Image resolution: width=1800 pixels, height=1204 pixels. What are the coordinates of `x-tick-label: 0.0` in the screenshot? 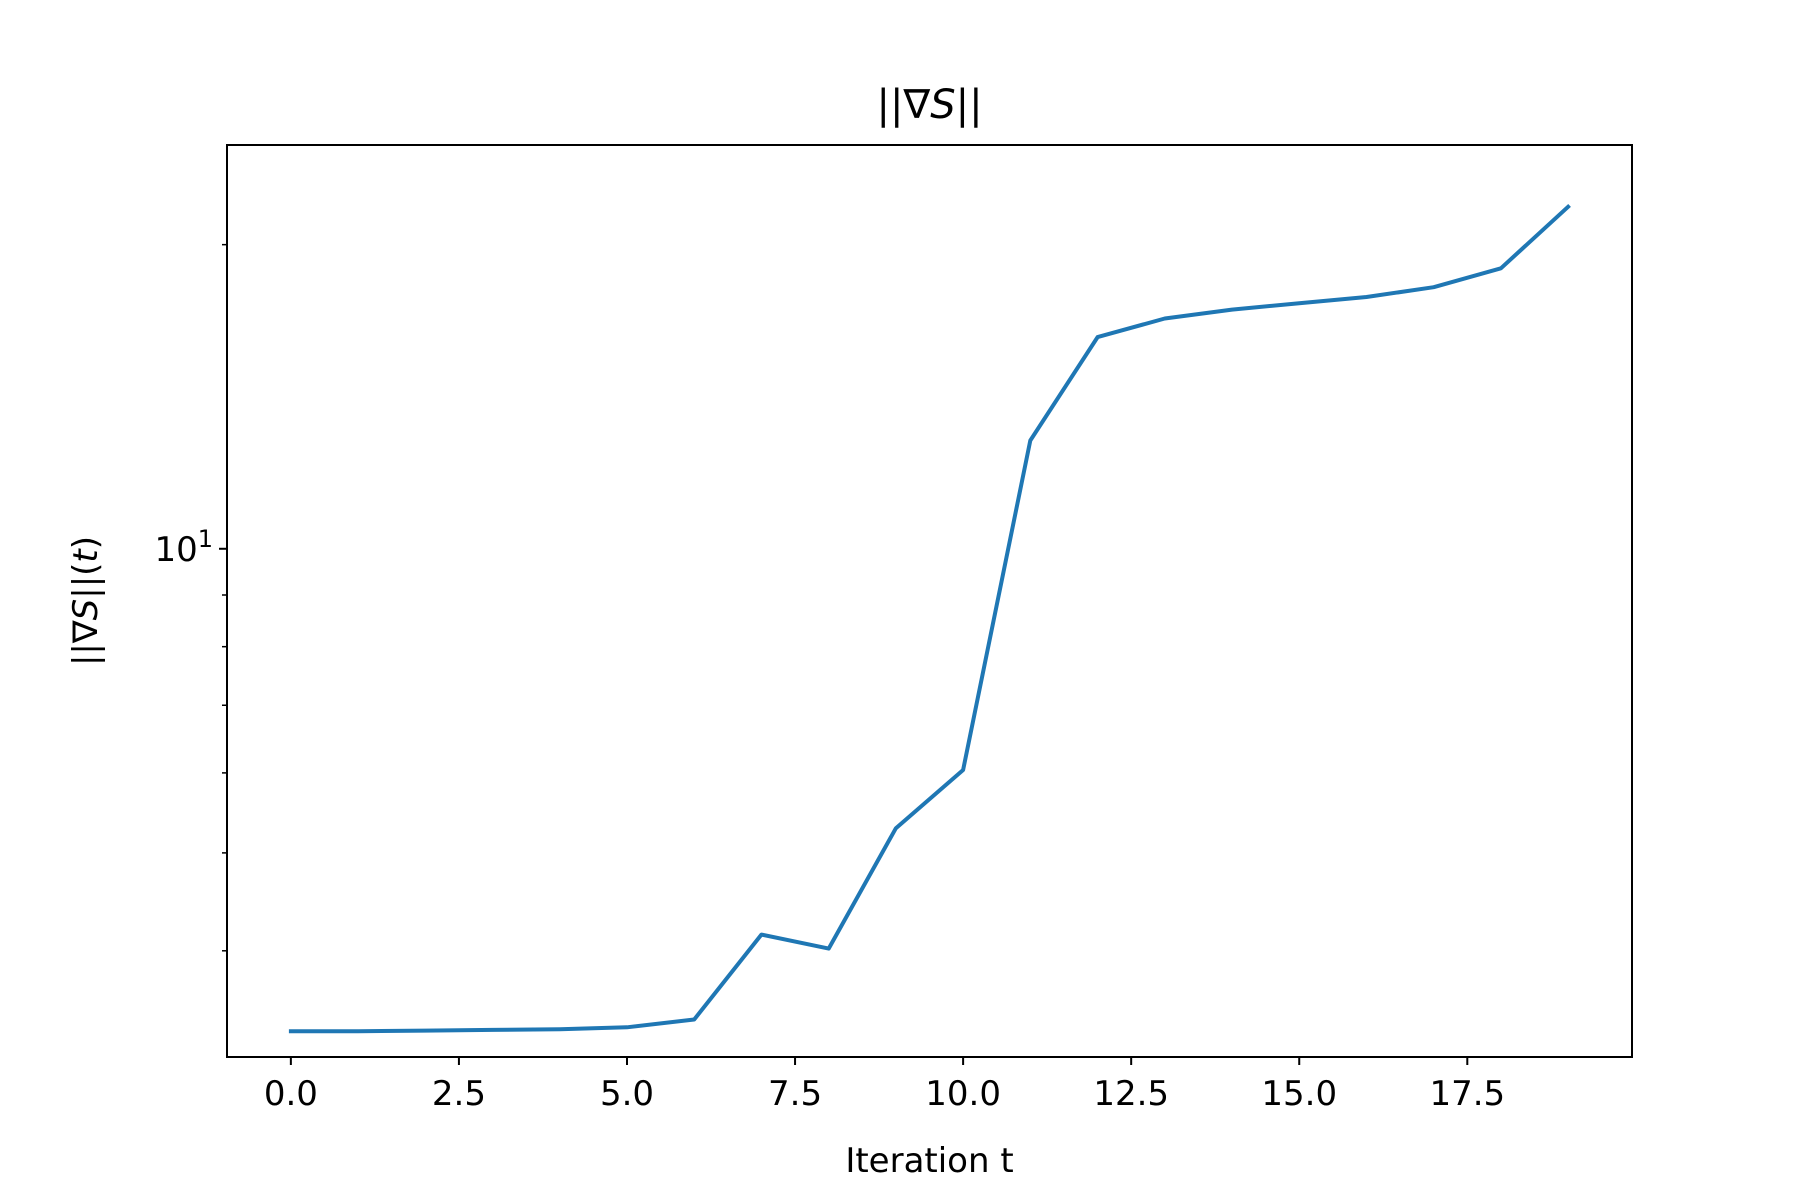 It's located at (291, 1094).